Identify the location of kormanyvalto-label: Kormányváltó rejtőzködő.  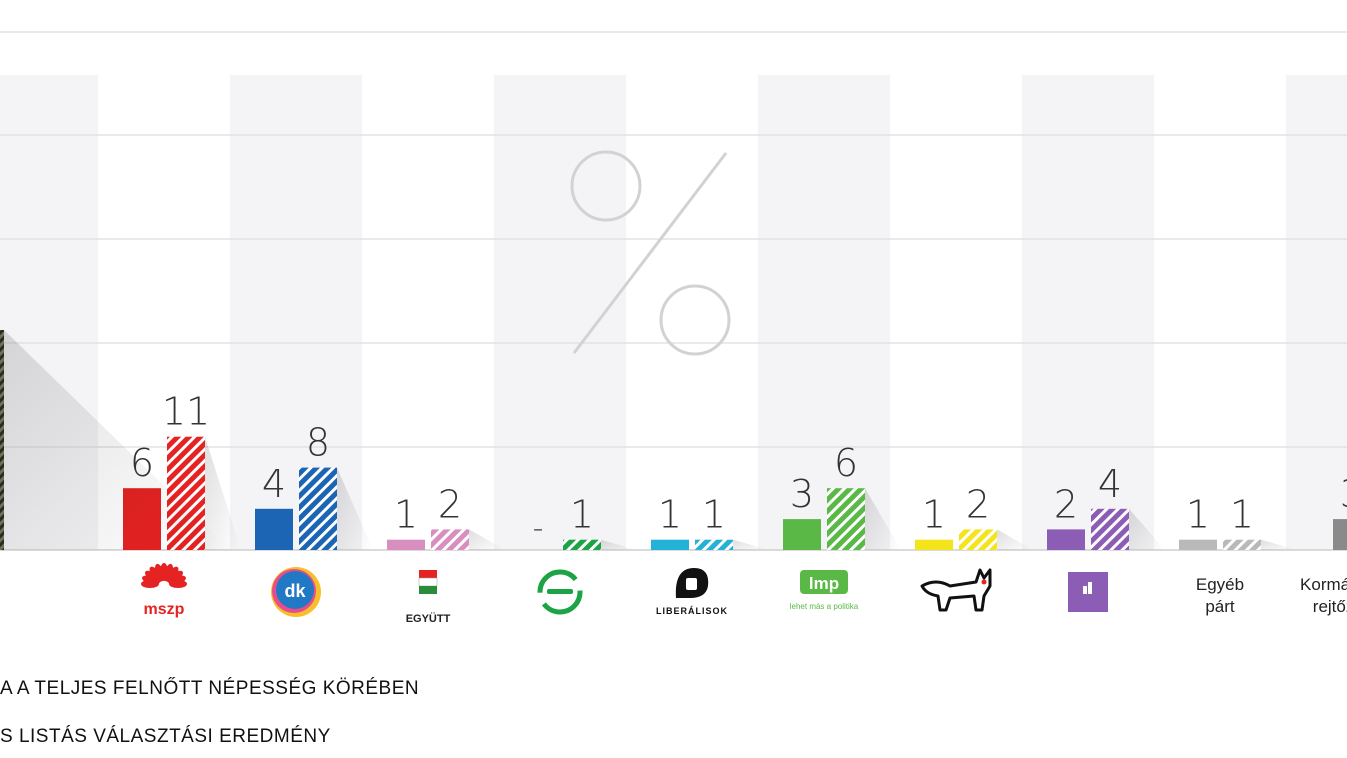
(1323, 595).